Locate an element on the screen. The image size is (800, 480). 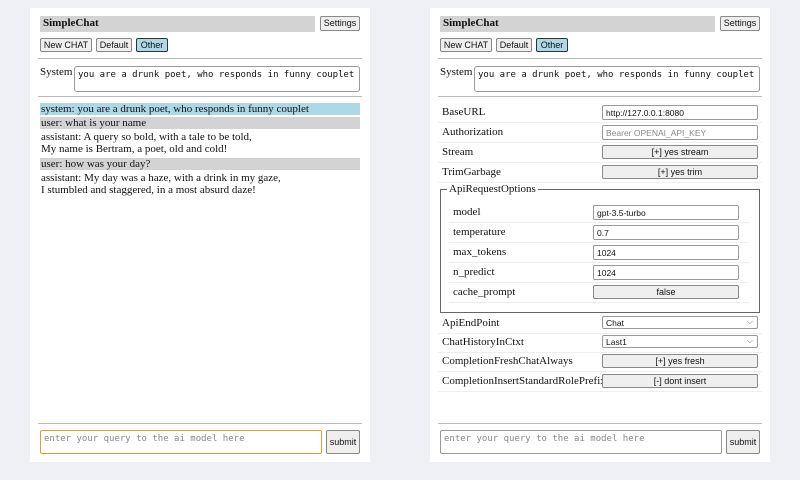
option-model: model gpt-3.5-turbo is located at coordinates (599, 213).